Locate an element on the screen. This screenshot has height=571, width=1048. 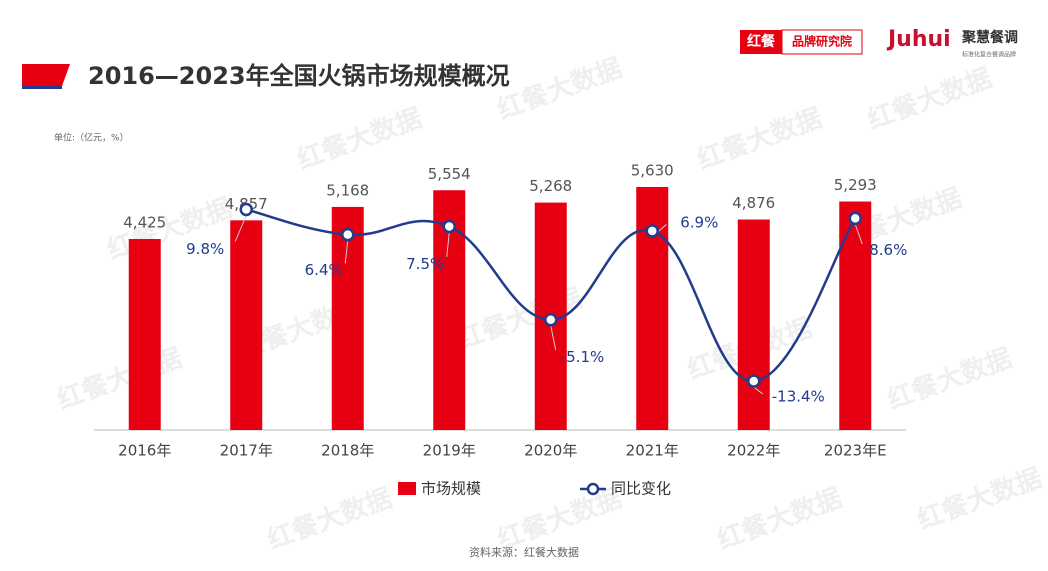
badge-label: 品牌研究院 is located at coordinates (822, 41).